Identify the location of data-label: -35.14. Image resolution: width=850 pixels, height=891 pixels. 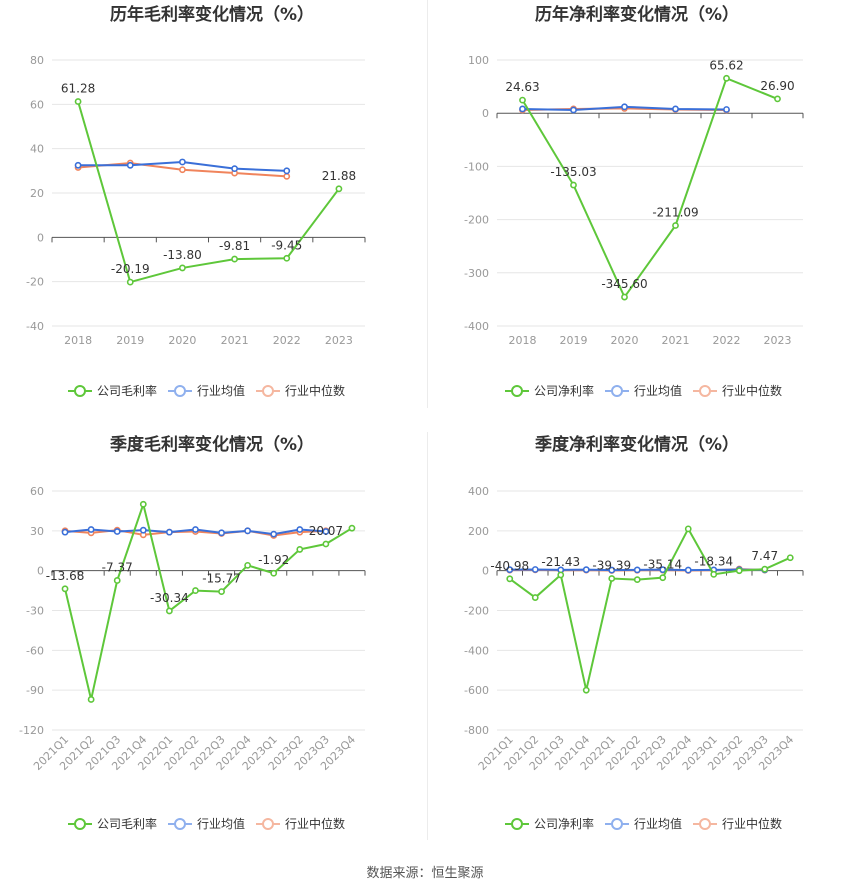
(662, 565).